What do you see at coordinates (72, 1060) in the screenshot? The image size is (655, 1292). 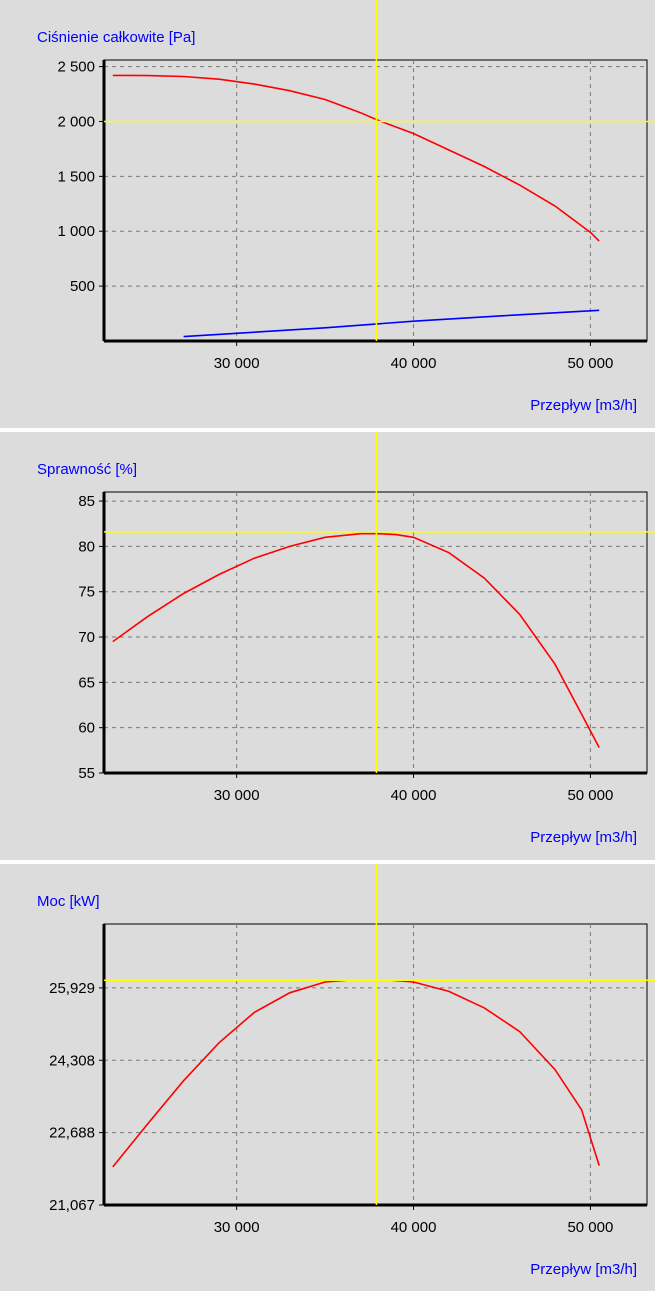 I see `y-tick-label: 24,308` at bounding box center [72, 1060].